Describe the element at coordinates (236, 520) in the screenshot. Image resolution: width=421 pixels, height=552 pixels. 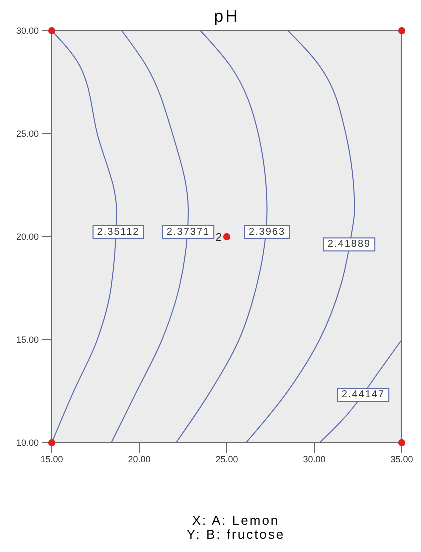
I see `x-axis-title: X: A: Lemon` at that location.